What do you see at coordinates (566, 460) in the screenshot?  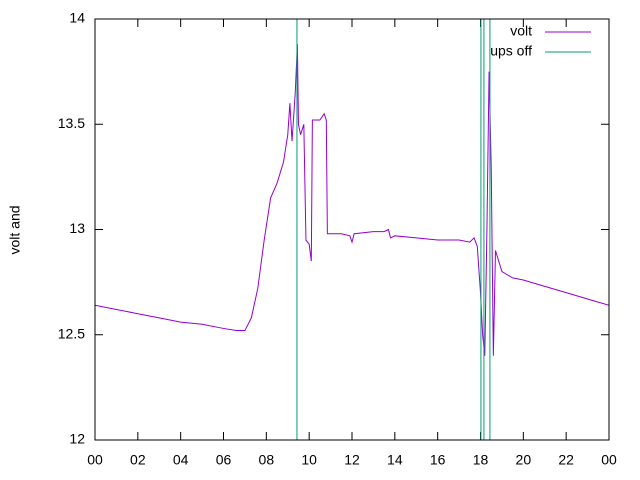 I see `x-tick-label: 22` at bounding box center [566, 460].